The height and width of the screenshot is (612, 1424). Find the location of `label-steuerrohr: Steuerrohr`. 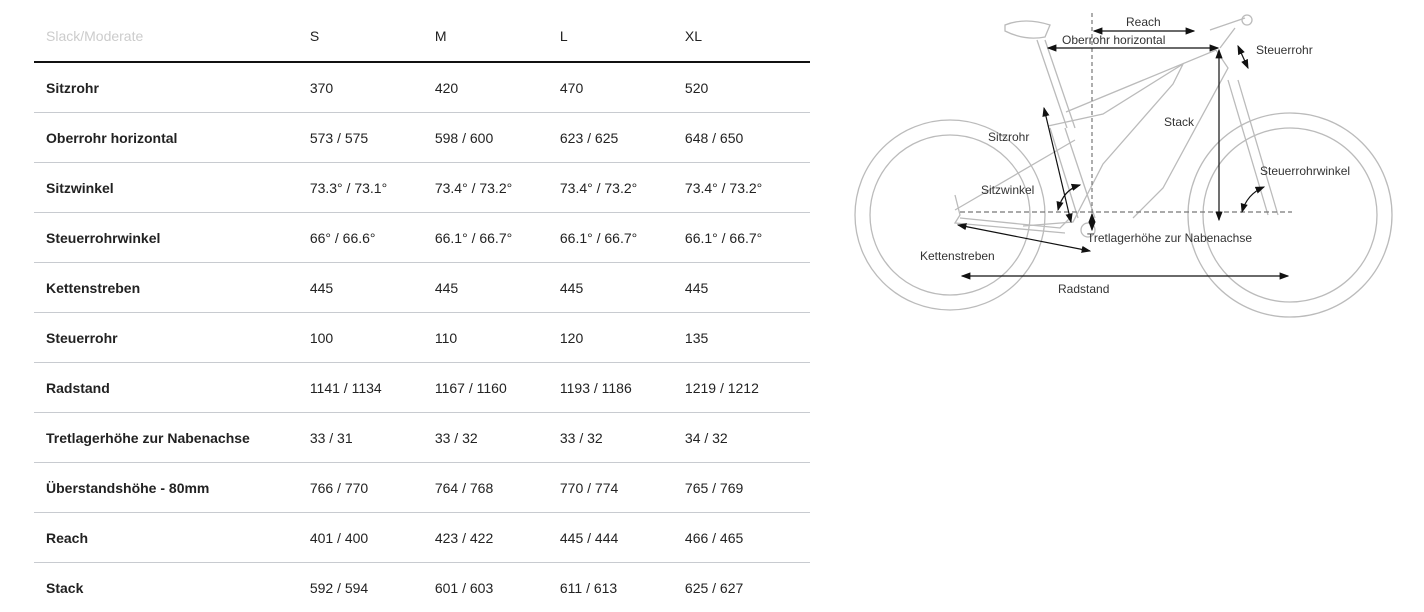

label-steuerrohr: Steuerrohr is located at coordinates (1284, 50).